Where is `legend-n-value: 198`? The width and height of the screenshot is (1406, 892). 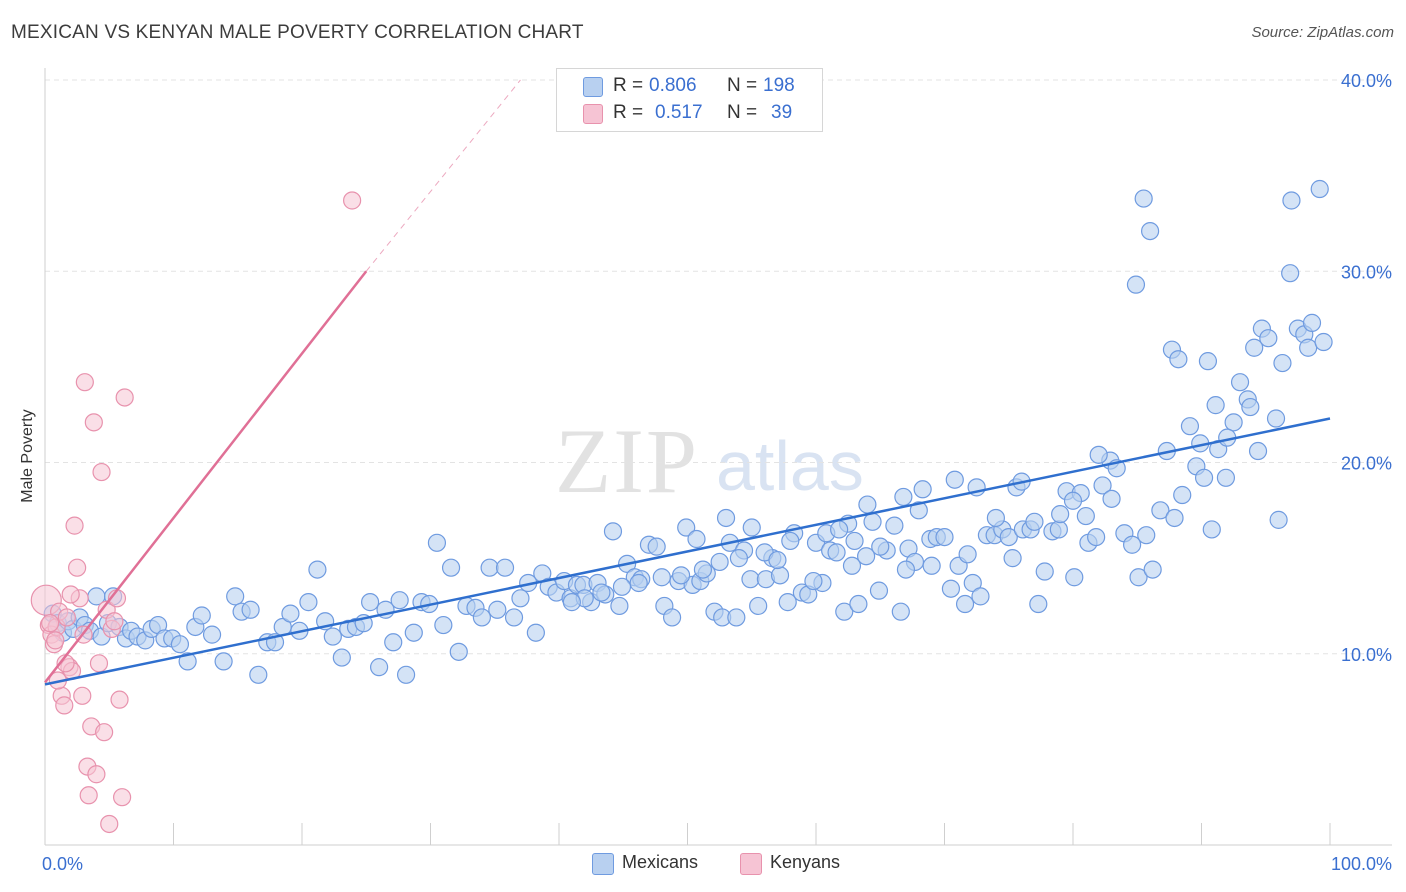
legend-n-value: 198 is located at coordinates (779, 85).